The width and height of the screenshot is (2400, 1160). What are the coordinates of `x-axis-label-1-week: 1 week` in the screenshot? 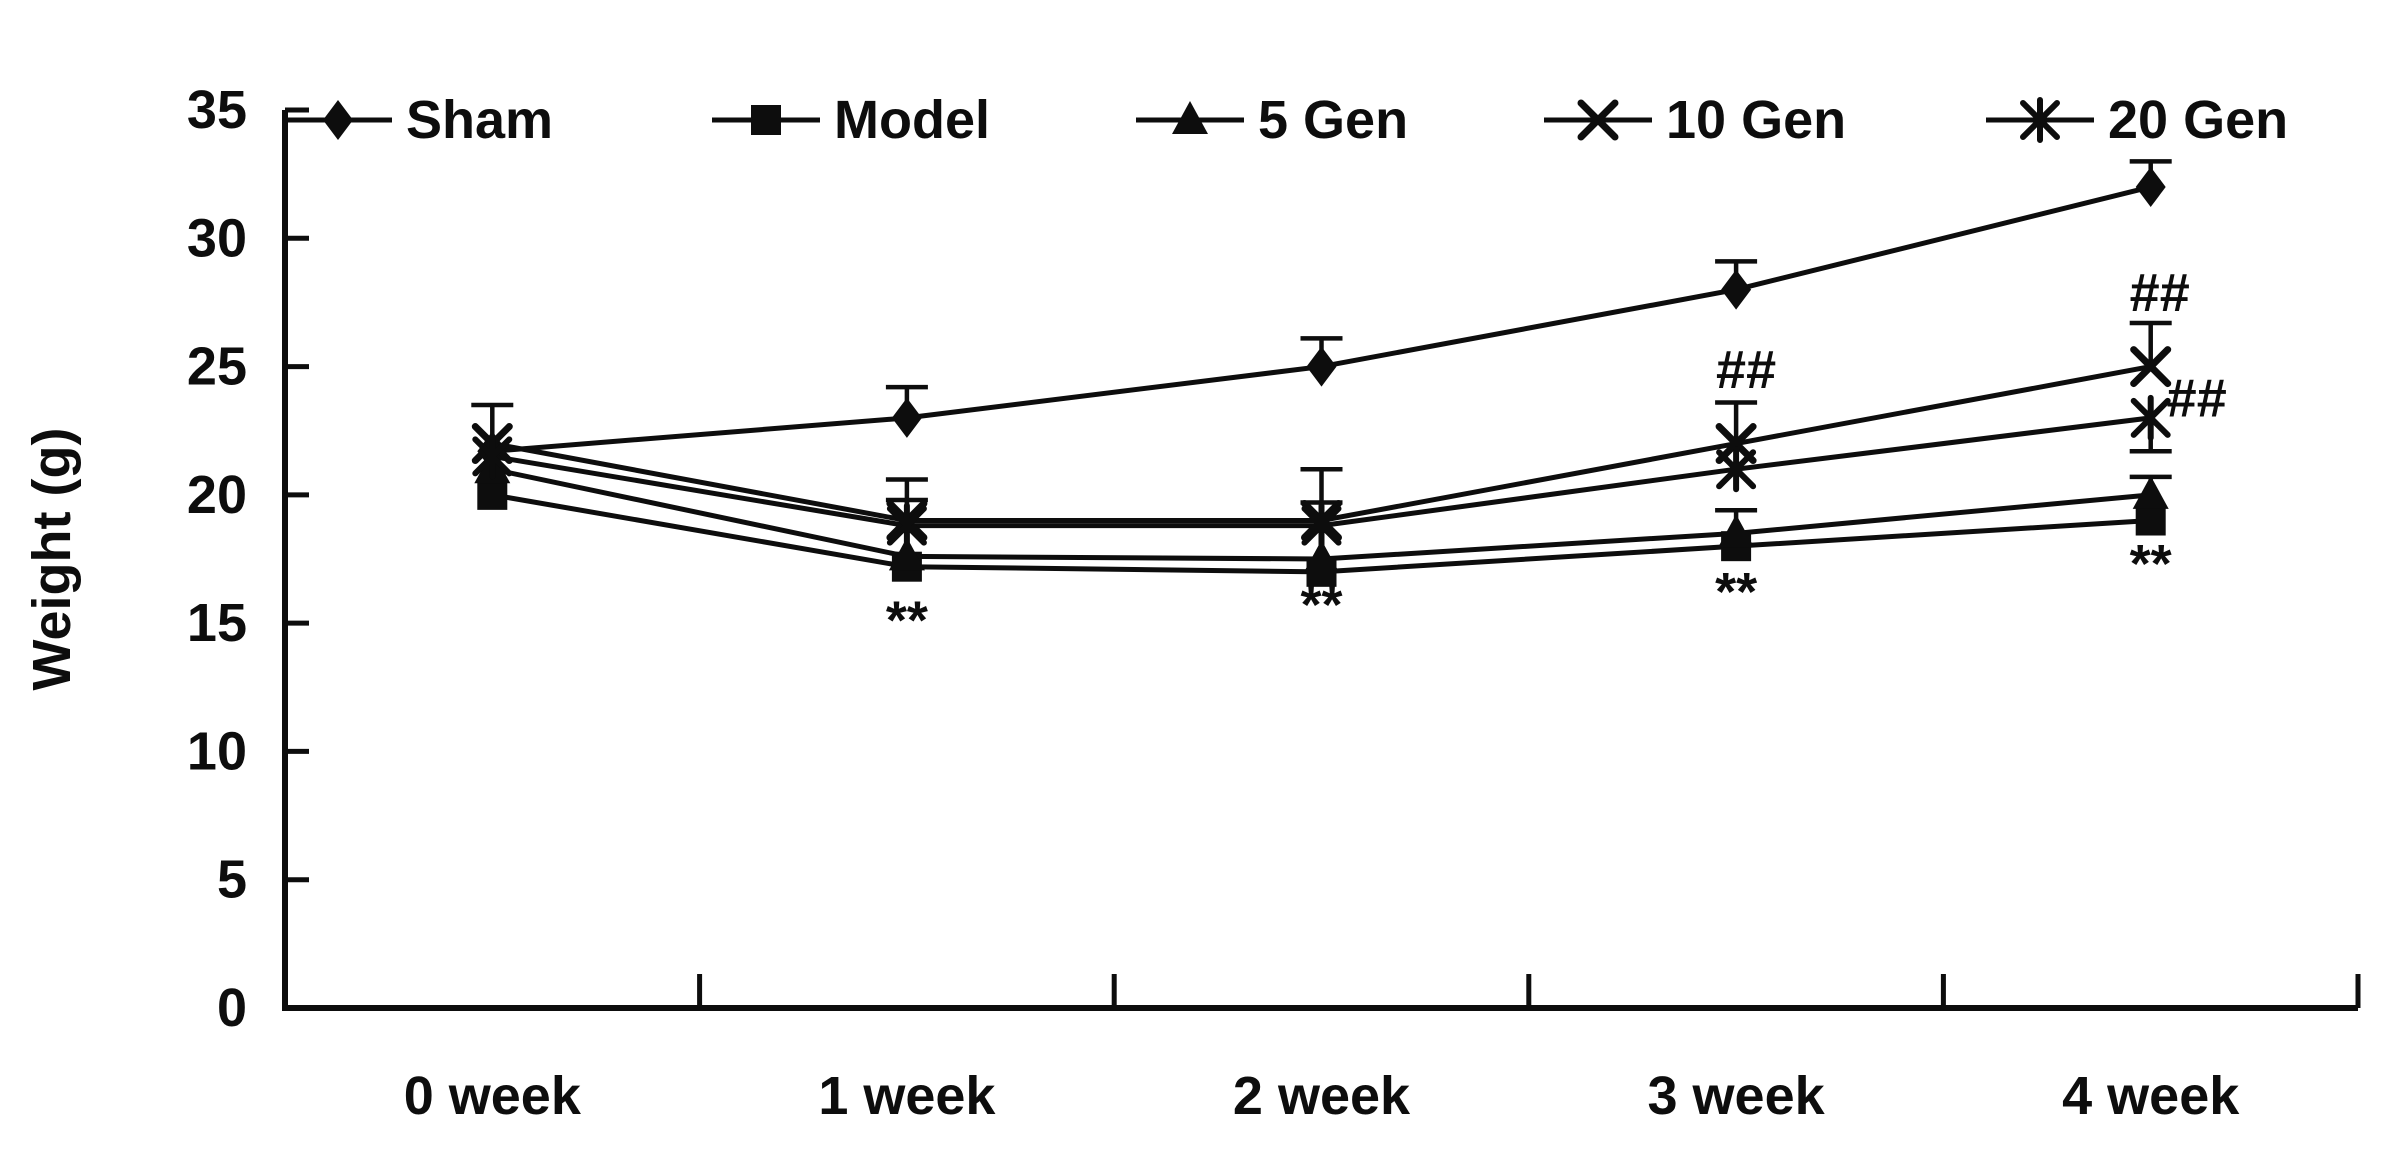 It's located at (907, 1096).